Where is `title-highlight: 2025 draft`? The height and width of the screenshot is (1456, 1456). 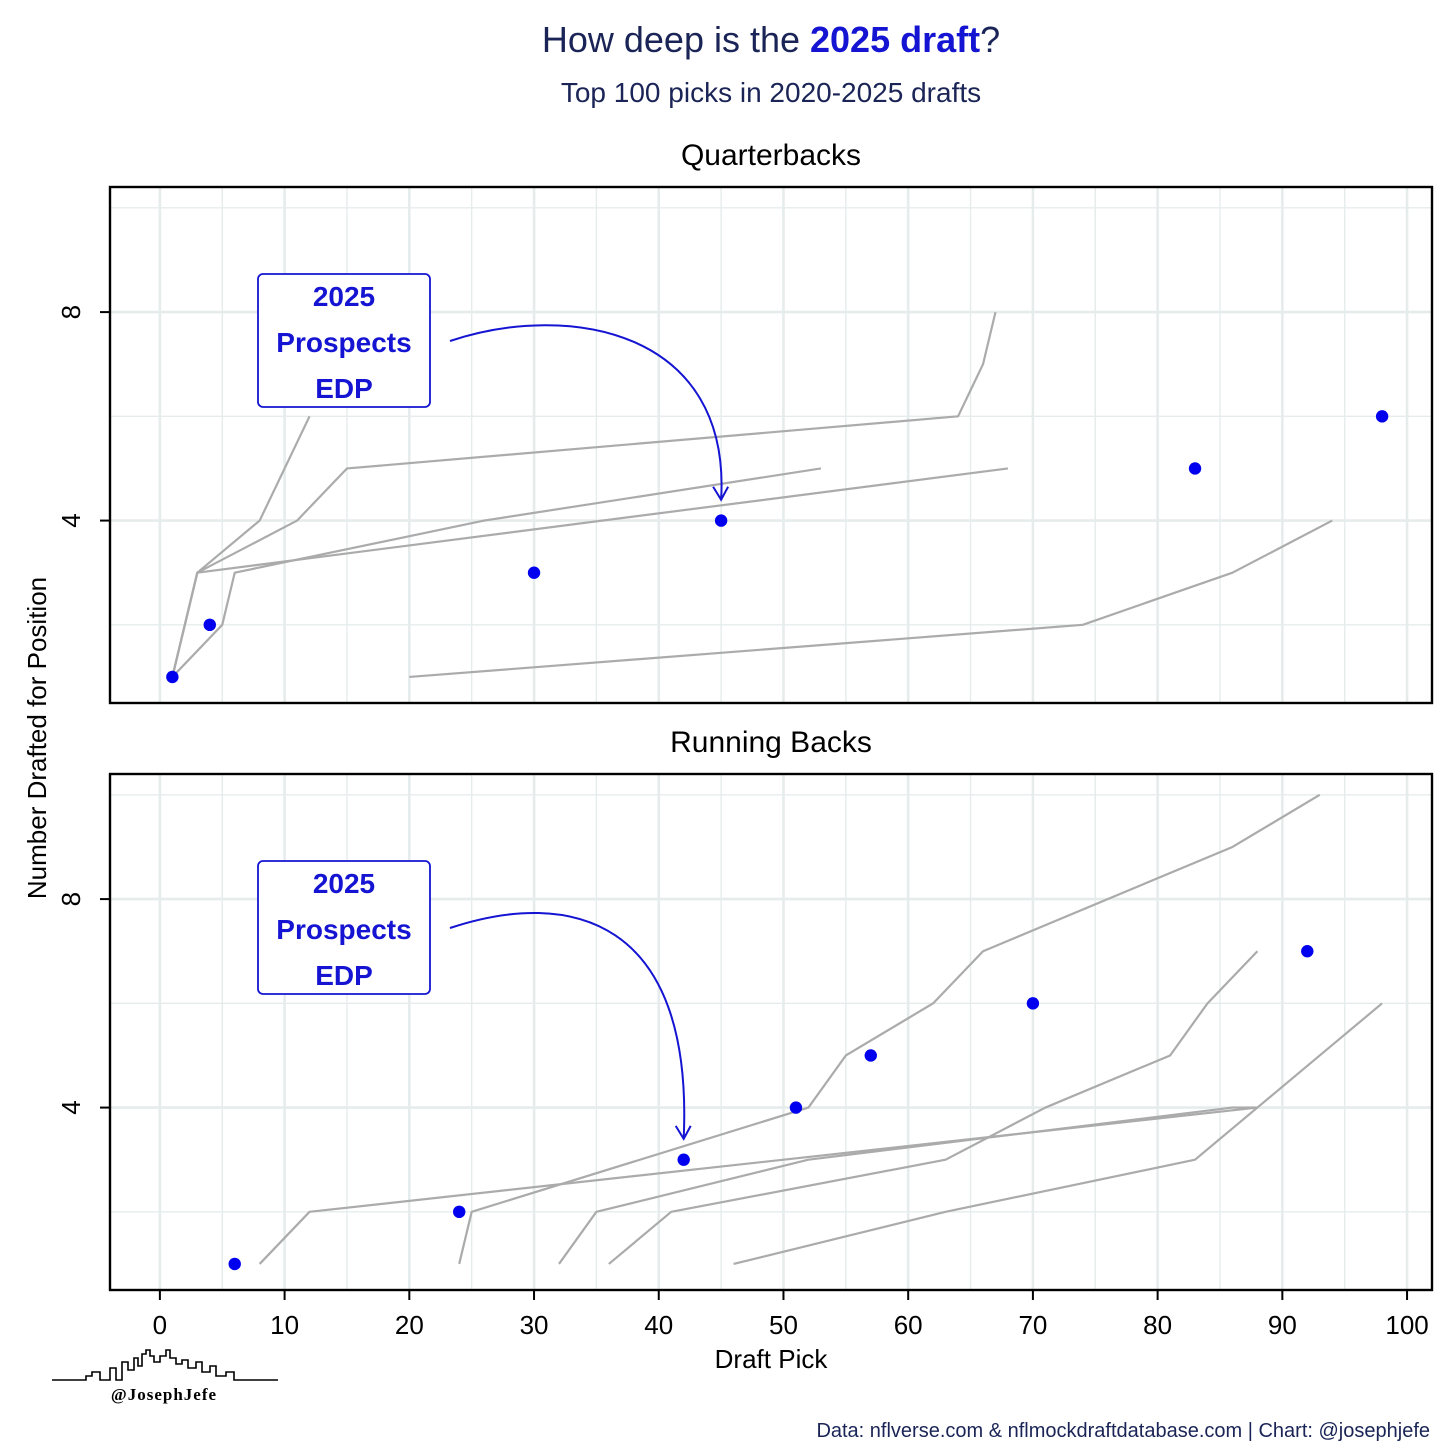
title-highlight: 2025 draft is located at coordinates (895, 39).